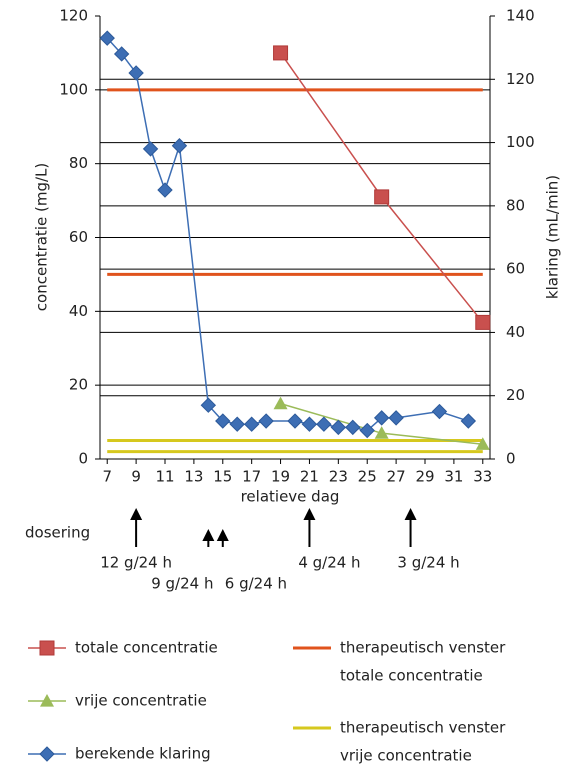 The height and width of the screenshot is (766, 564). I want to click on y-tick-label: 120, so click(73, 16).